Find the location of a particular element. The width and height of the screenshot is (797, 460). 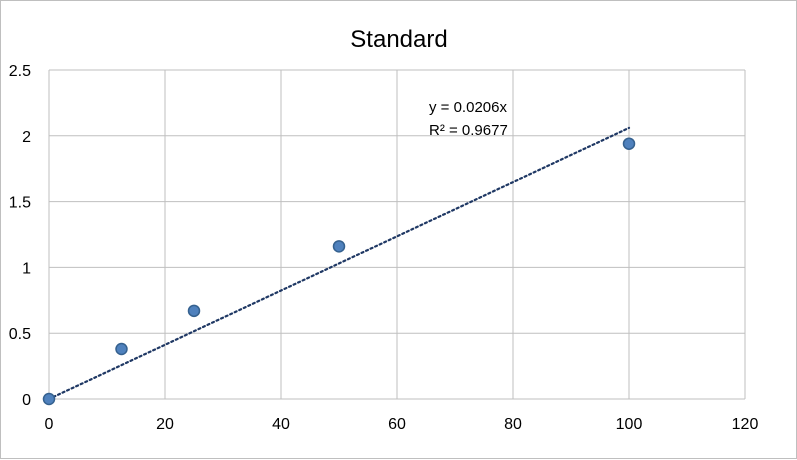

trendline-r-squared: R² = 0.9677 is located at coordinates (468, 130).